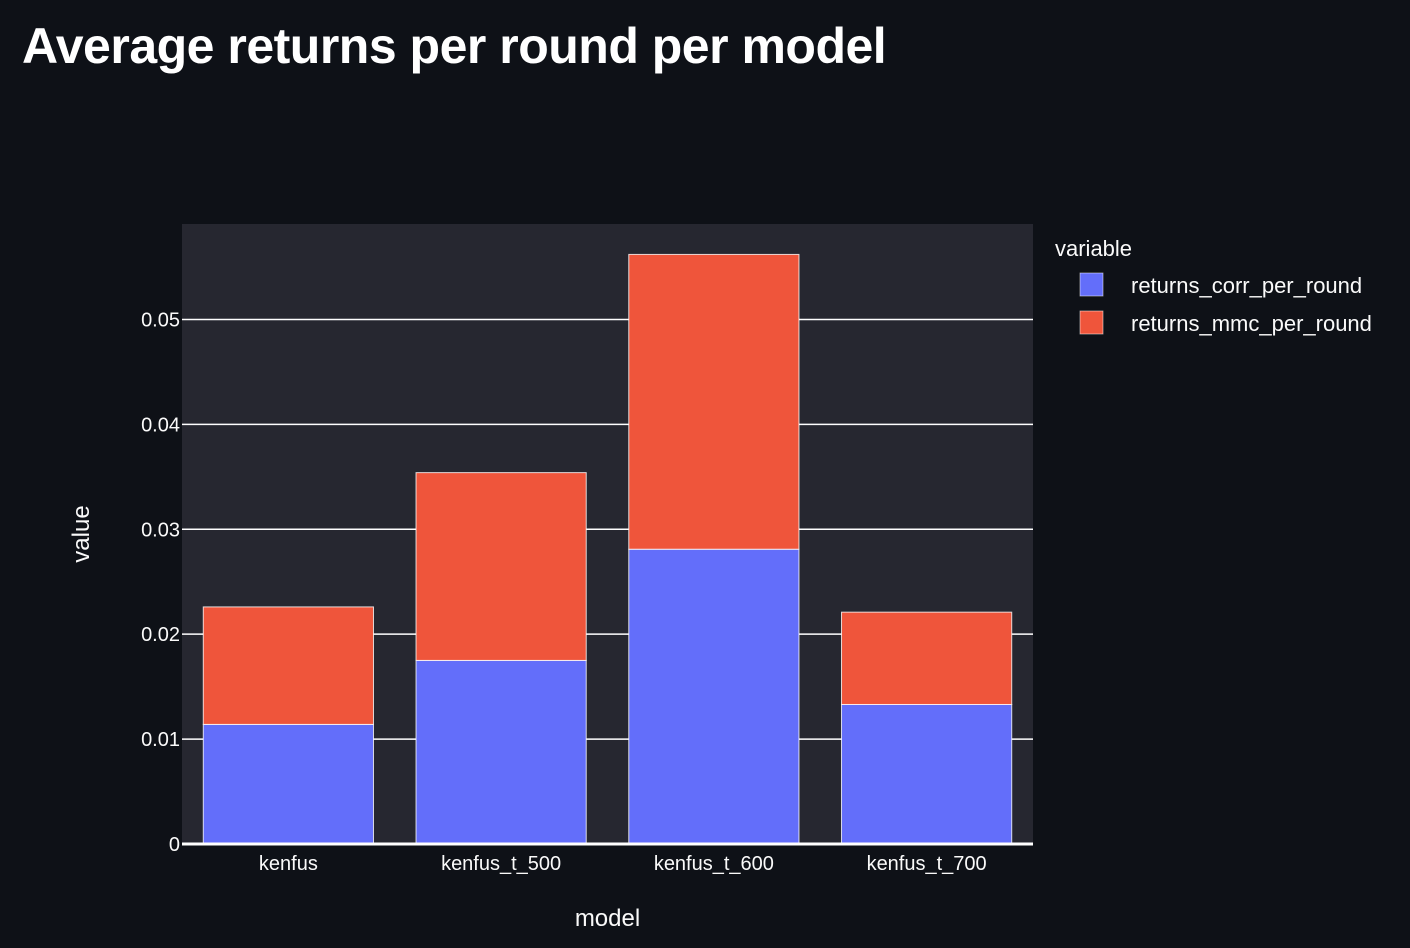 This screenshot has width=1410, height=948. I want to click on bar-returns_mmc_per_round-kenfus, so click(288, 665).